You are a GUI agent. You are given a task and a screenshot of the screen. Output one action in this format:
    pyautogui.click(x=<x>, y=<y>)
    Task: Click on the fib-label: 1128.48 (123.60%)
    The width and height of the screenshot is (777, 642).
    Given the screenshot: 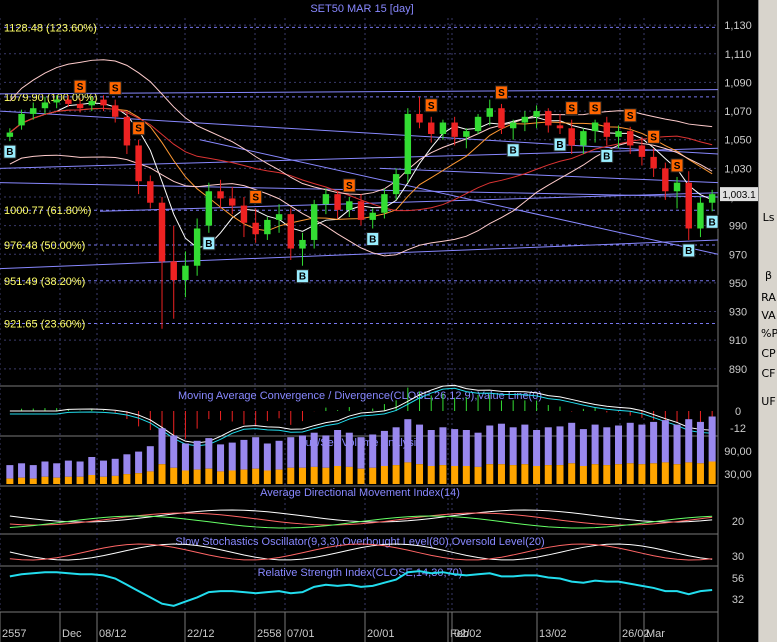 What is the action you would take?
    pyautogui.click(x=50, y=28)
    